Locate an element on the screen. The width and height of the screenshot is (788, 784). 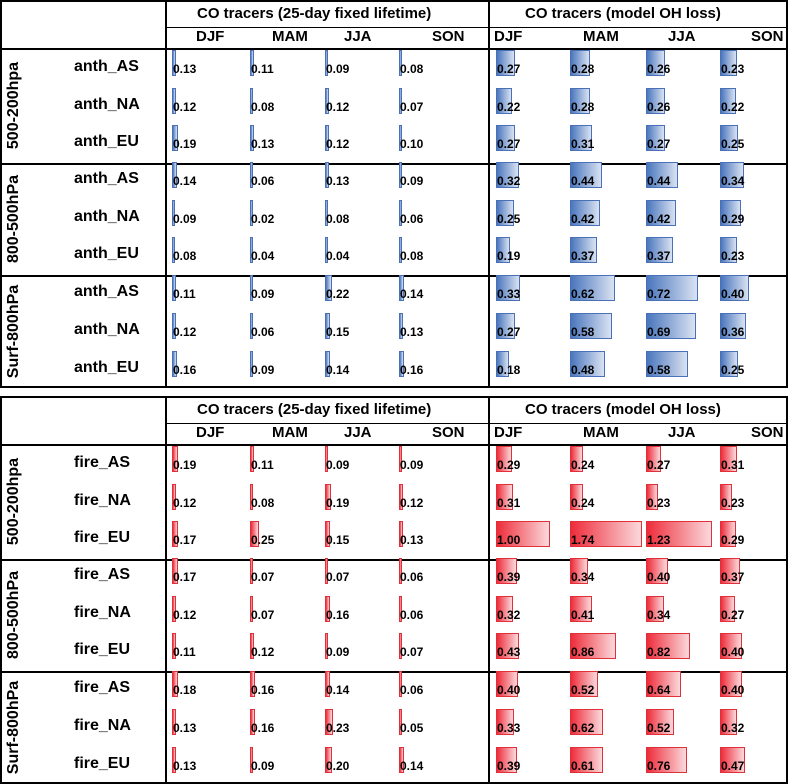
value-label: 0.06 is located at coordinates (263, 181).